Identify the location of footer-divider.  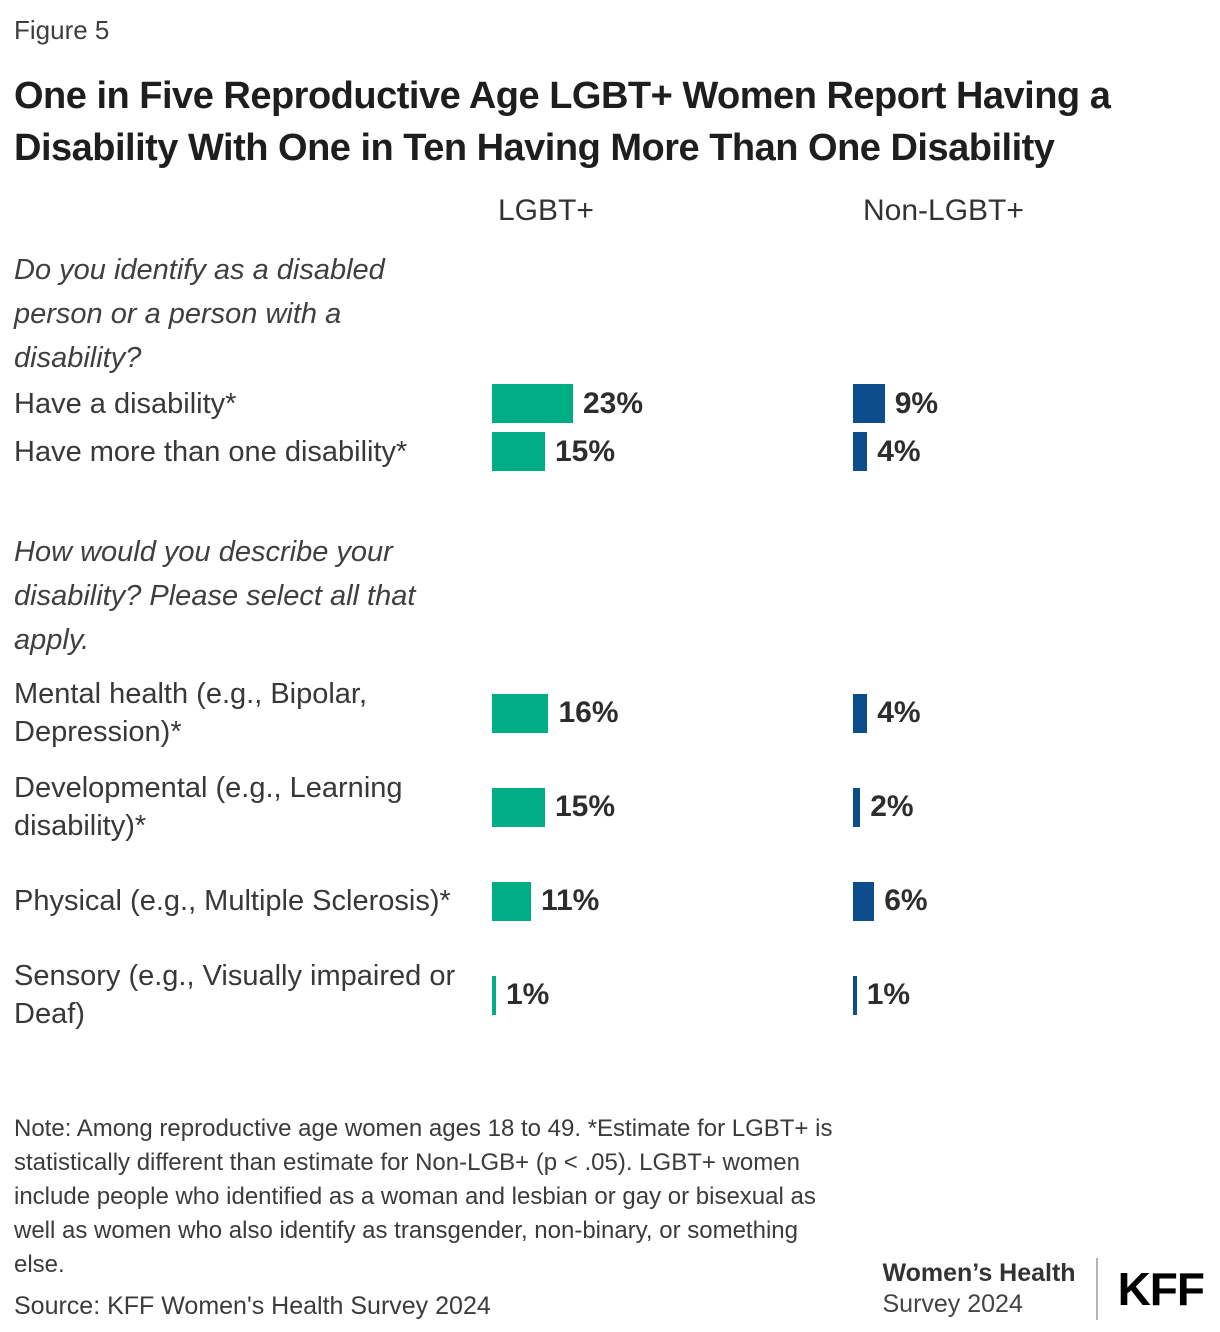
(1096, 1289).